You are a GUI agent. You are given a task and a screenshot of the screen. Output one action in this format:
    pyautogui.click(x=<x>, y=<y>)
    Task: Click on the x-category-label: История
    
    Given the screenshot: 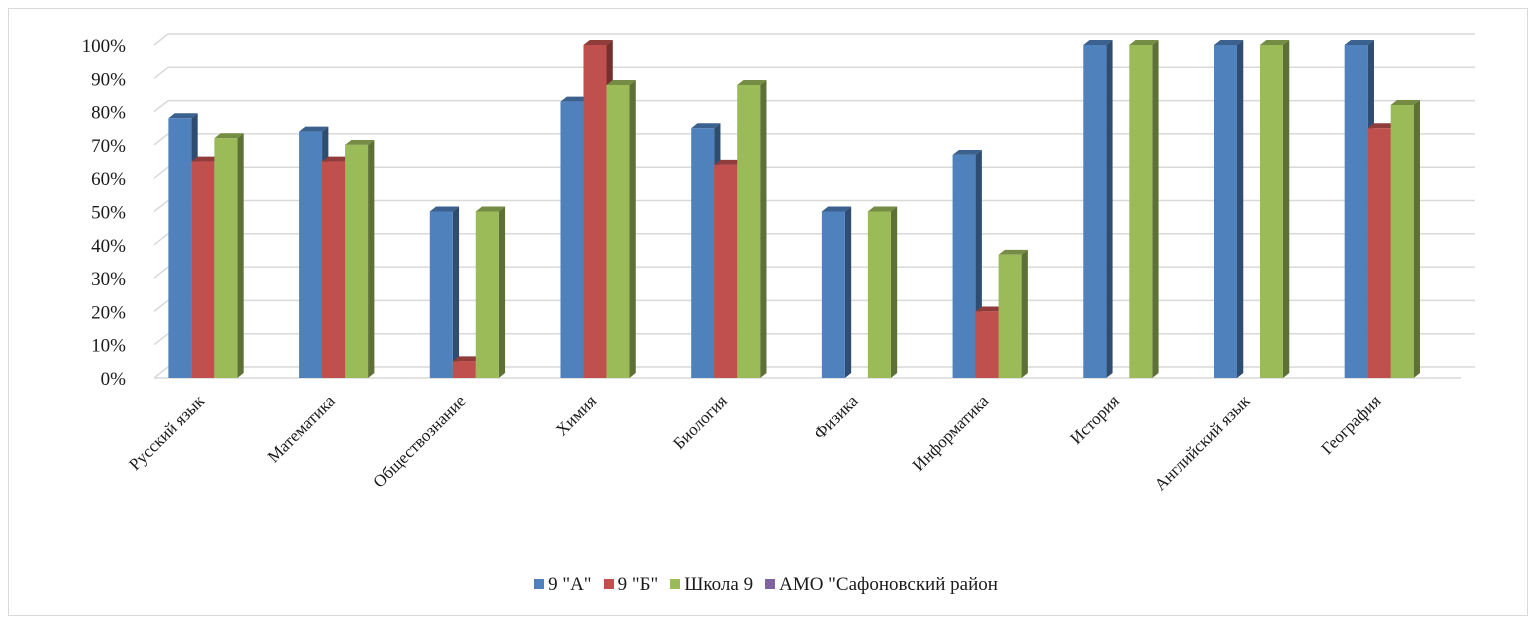 What is the action you would take?
    pyautogui.click(x=1094, y=419)
    